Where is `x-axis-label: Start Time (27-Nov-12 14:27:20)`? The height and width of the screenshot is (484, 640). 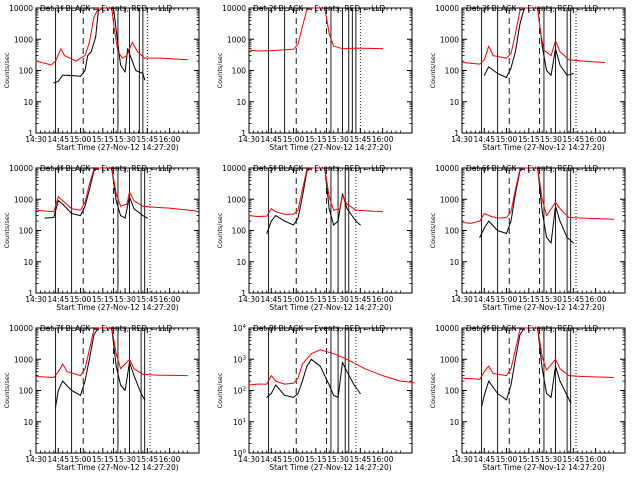 x-axis-label: Start Time (27-Nov-12 14:27:20) is located at coordinates (543, 467).